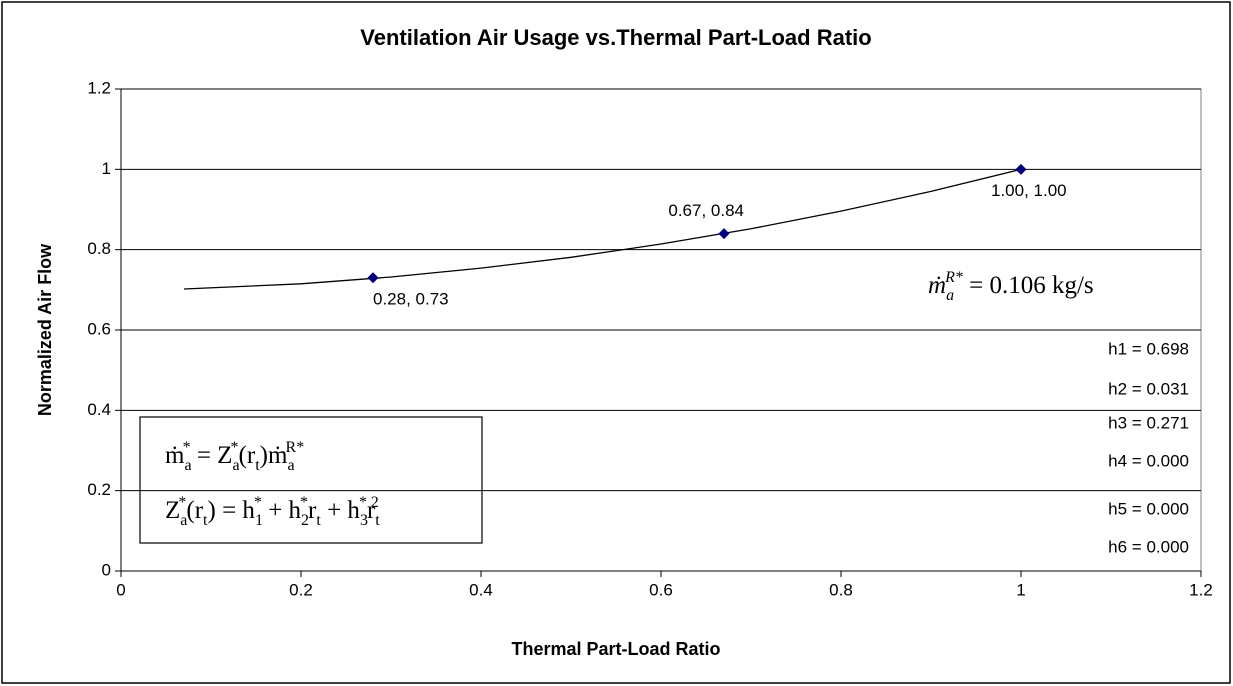 Image resolution: width=1233 pixels, height=686 pixels. What do you see at coordinates (1028, 285) in the screenshot?
I see `rated-flow-part: = 0.106 kg/s` at bounding box center [1028, 285].